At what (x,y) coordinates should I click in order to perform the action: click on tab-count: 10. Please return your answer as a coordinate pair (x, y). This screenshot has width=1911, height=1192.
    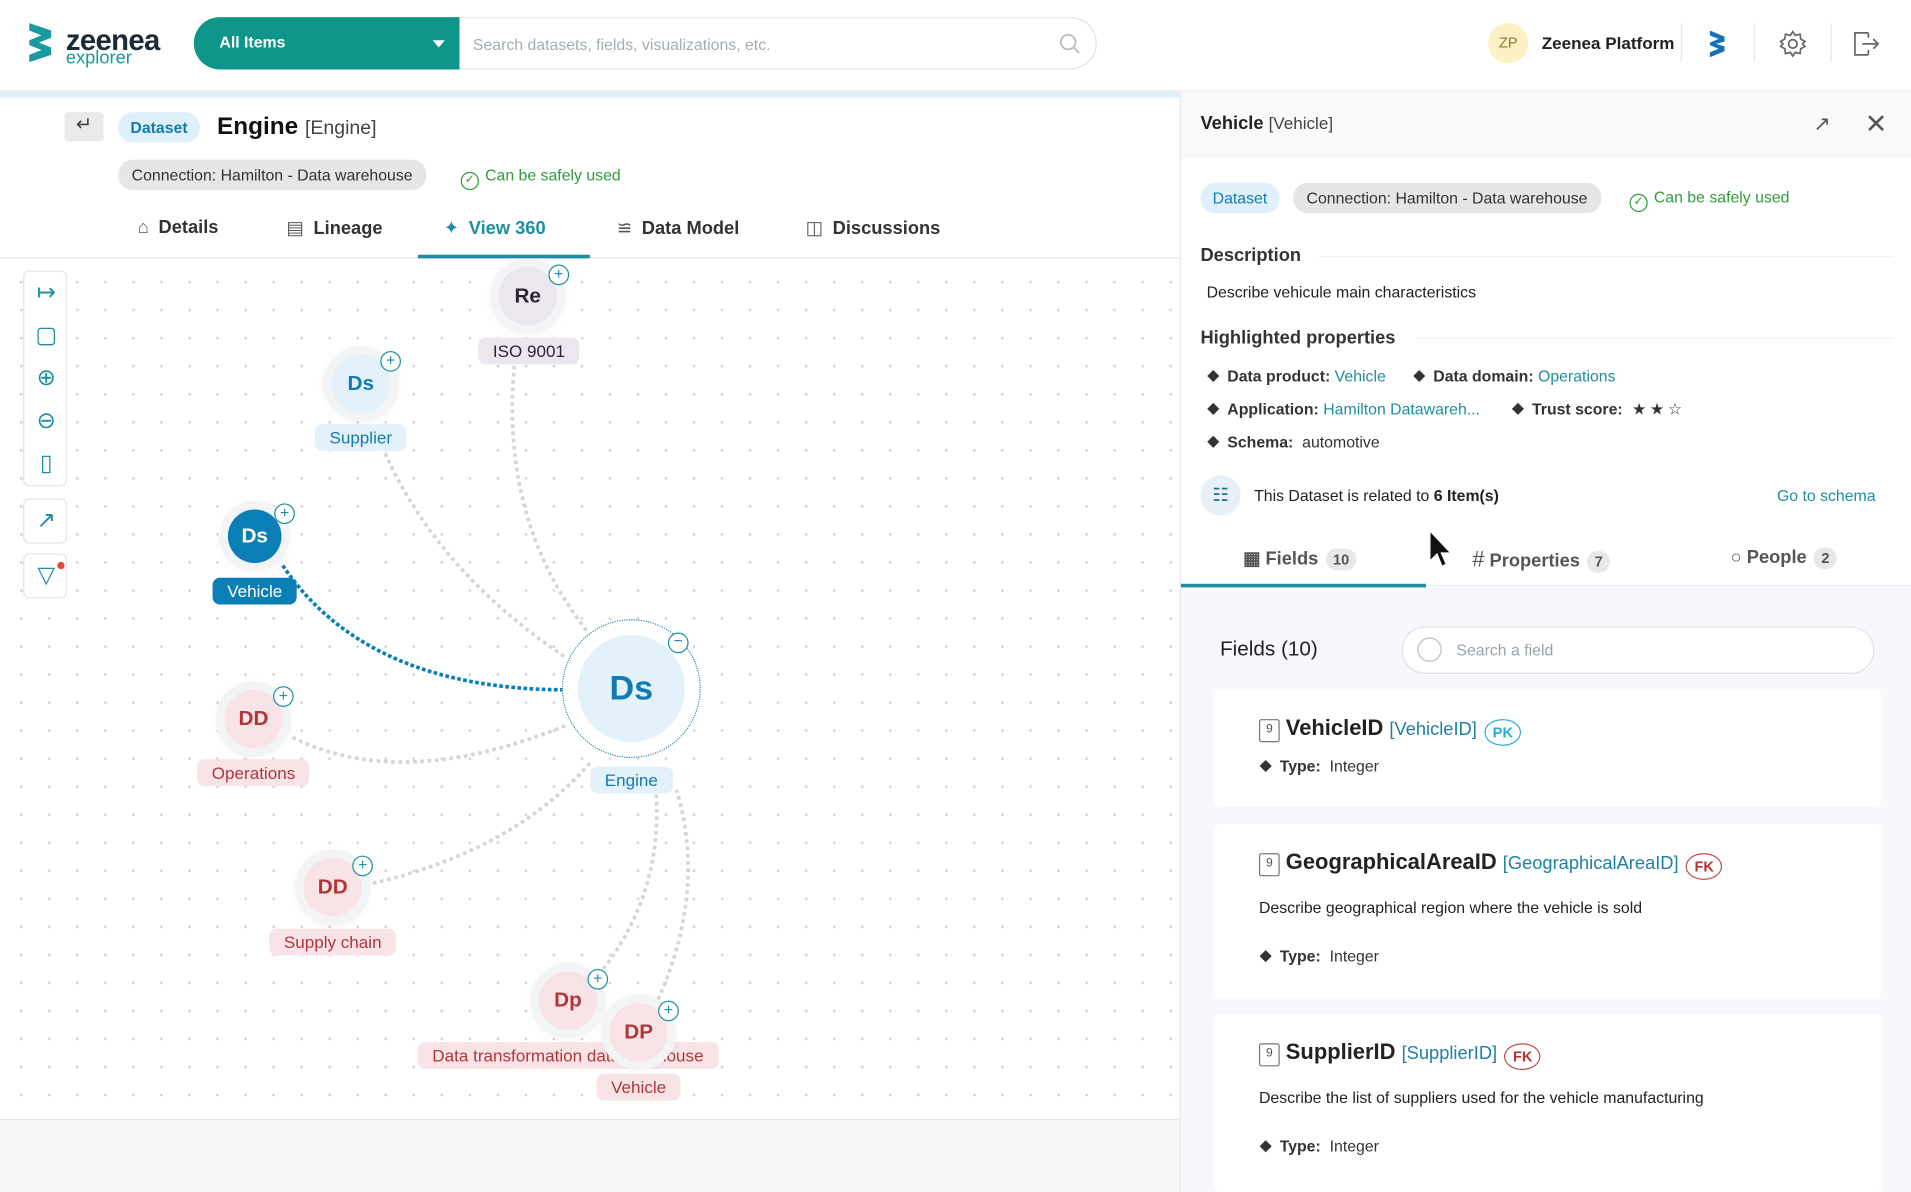
    Looking at the image, I should click on (1341, 559).